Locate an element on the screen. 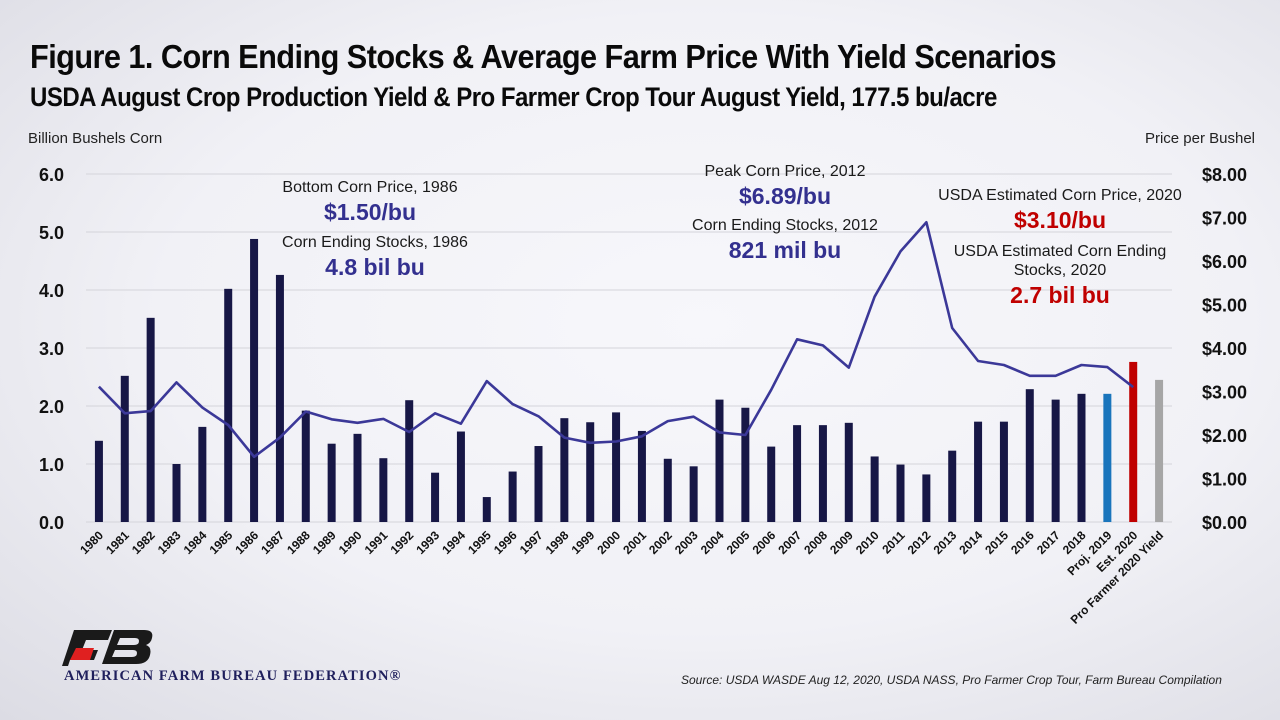 Image resolution: width=1280 pixels, height=720 pixels. x-axis-tick-label: 1986 is located at coordinates (246, 542).